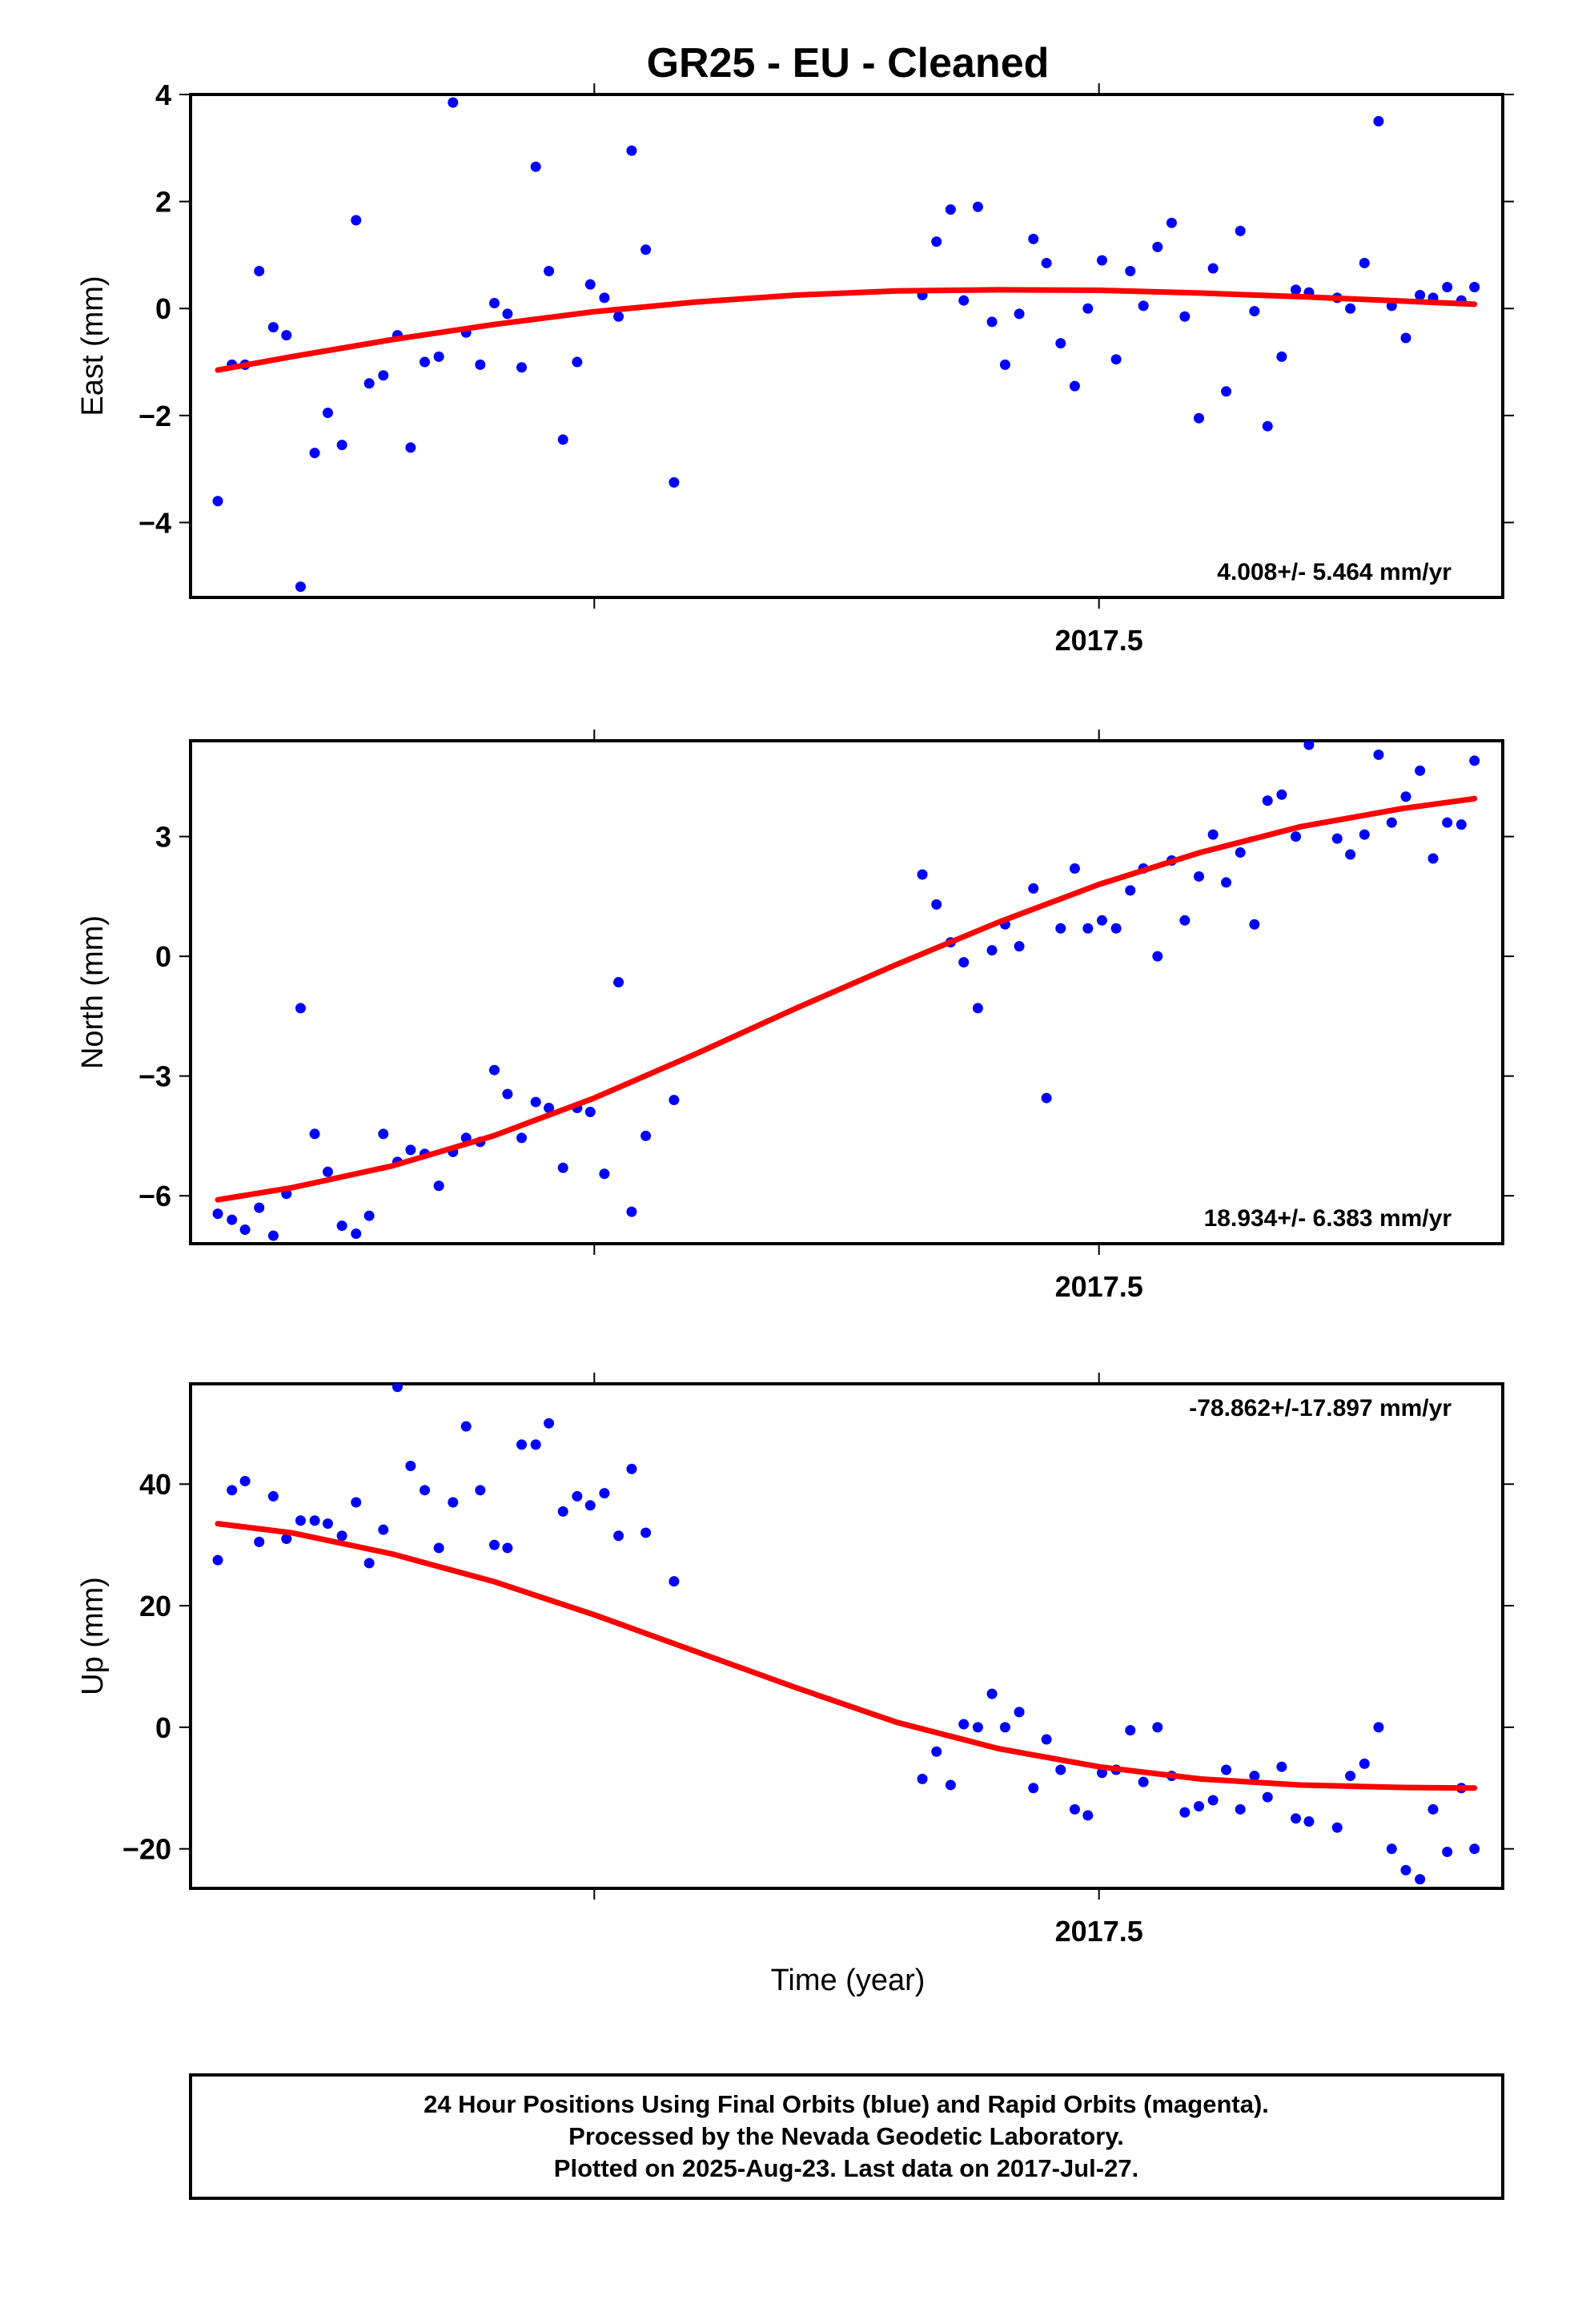 This screenshot has width=1582, height=2324. I want to click on up-rate-label: -78.862+/-17.897 mm/yr, so click(1321, 1408).